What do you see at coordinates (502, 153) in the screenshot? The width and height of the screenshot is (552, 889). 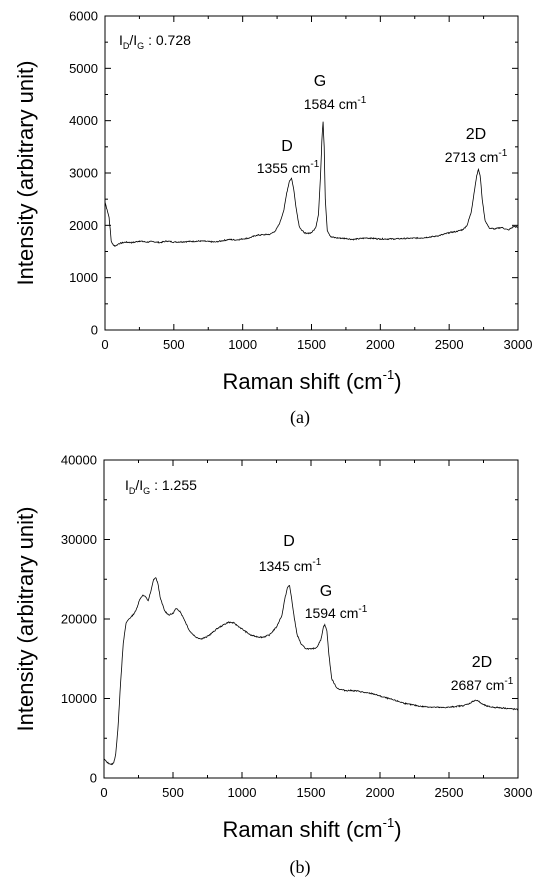 I see `peak-2d-sup-a: -1` at bounding box center [502, 153].